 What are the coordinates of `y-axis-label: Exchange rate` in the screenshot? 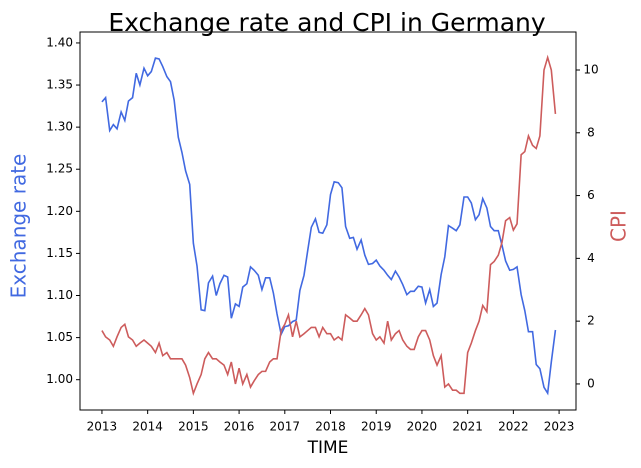 It's located at (19, 226).